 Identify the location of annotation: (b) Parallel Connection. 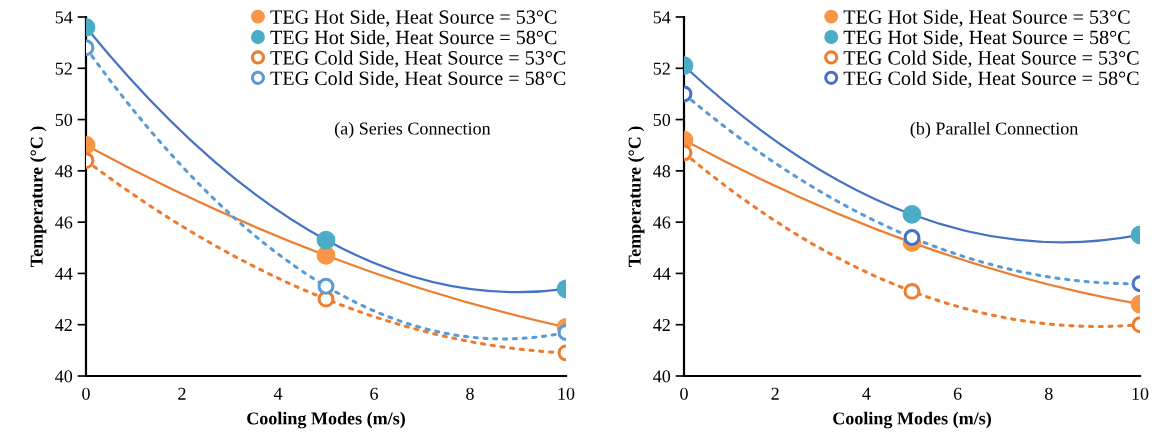
(994, 130).